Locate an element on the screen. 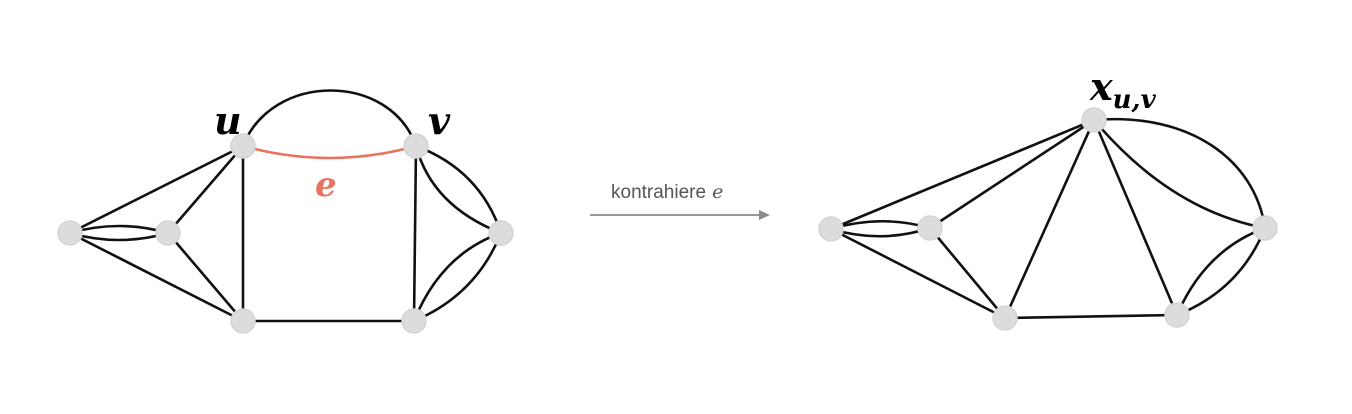  edge-x-rc is located at coordinates (1049, 219).